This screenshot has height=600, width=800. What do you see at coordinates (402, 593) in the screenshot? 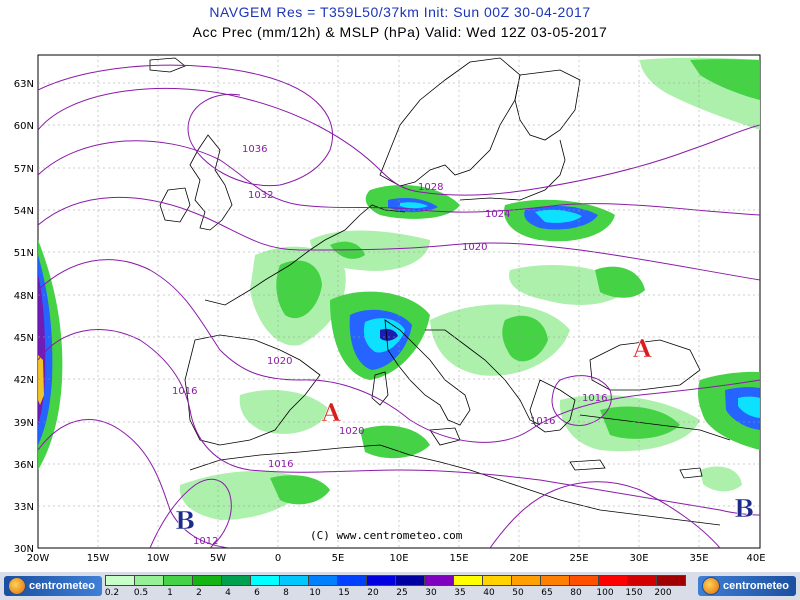
I see `legend-label: 25` at bounding box center [402, 593].